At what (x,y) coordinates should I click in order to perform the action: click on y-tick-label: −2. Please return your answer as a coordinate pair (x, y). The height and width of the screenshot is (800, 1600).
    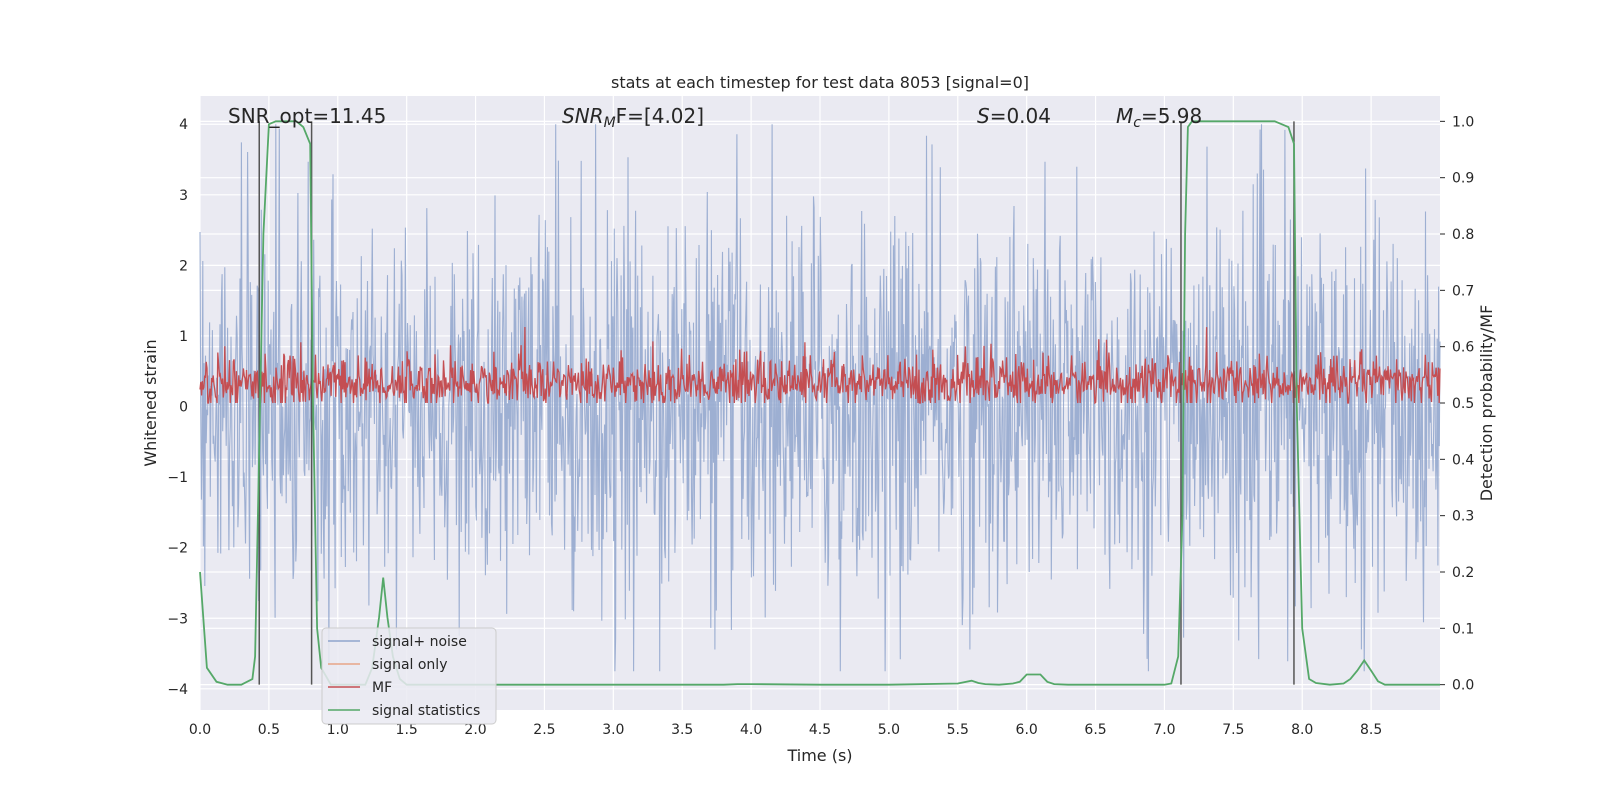
    Looking at the image, I should click on (177, 549).